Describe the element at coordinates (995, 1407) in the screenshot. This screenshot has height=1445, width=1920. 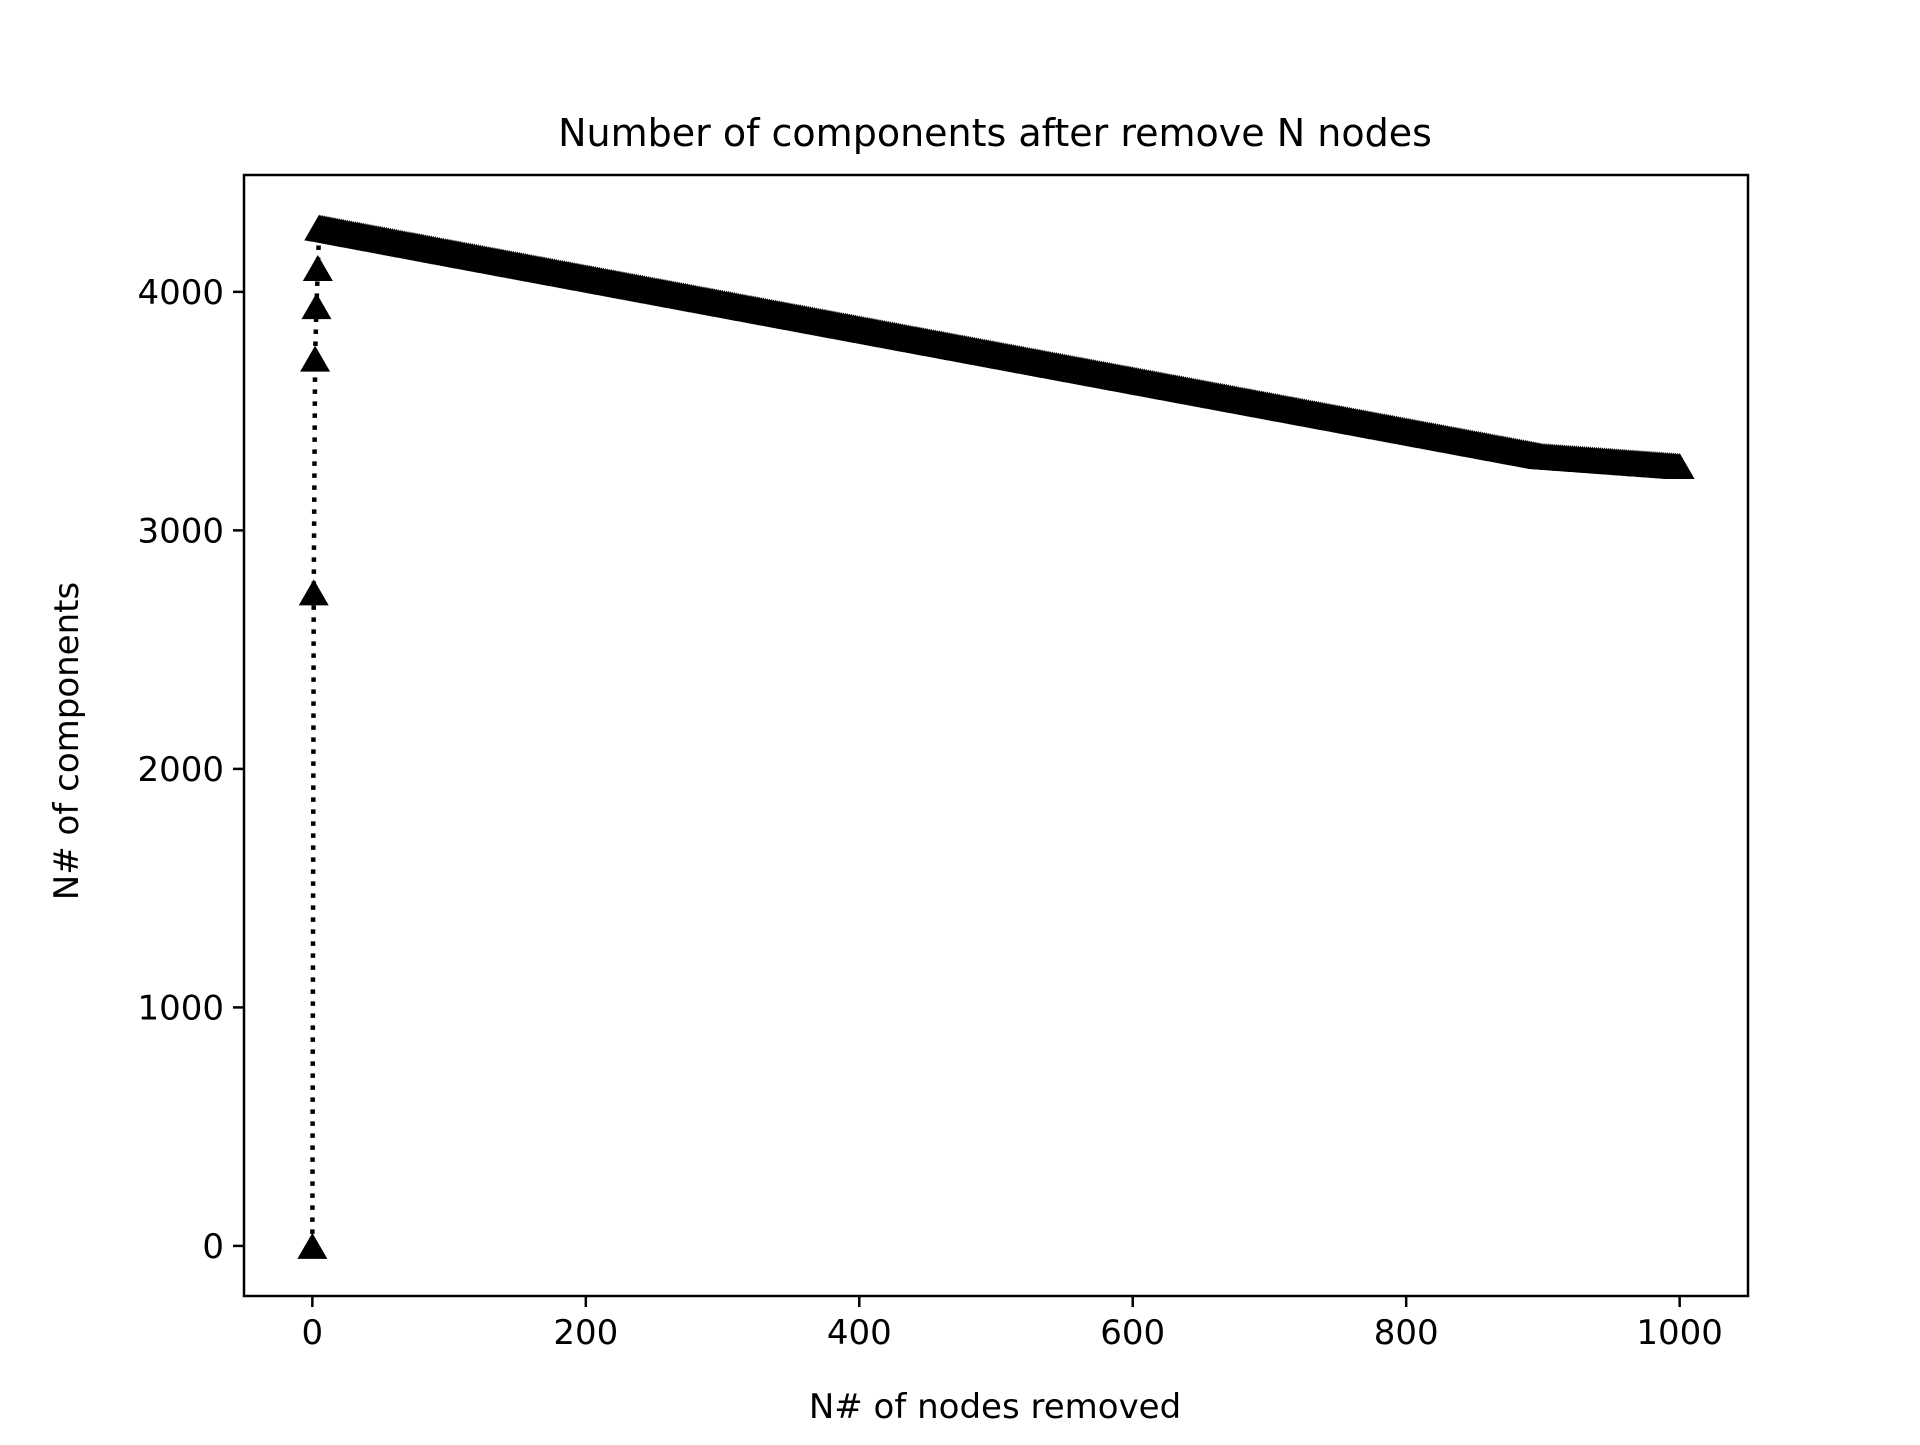
I see `x-axis-label: N# of nodes removed` at that location.